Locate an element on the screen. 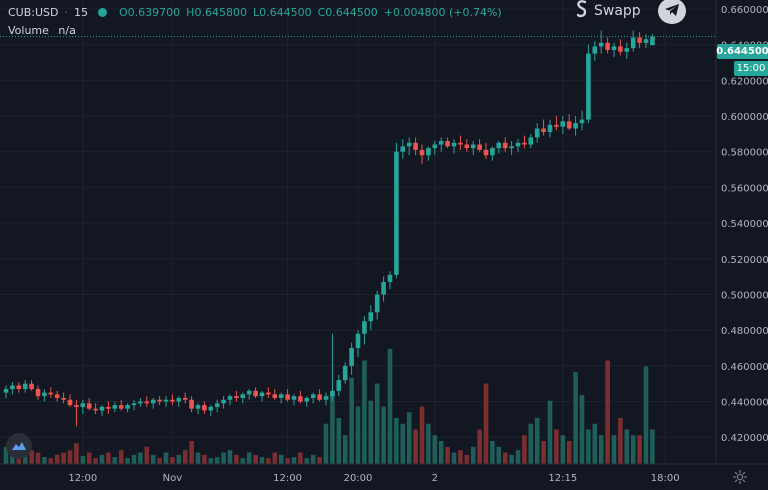 The height and width of the screenshot is (490, 768). time-tick-label: 18:00 is located at coordinates (665, 478).